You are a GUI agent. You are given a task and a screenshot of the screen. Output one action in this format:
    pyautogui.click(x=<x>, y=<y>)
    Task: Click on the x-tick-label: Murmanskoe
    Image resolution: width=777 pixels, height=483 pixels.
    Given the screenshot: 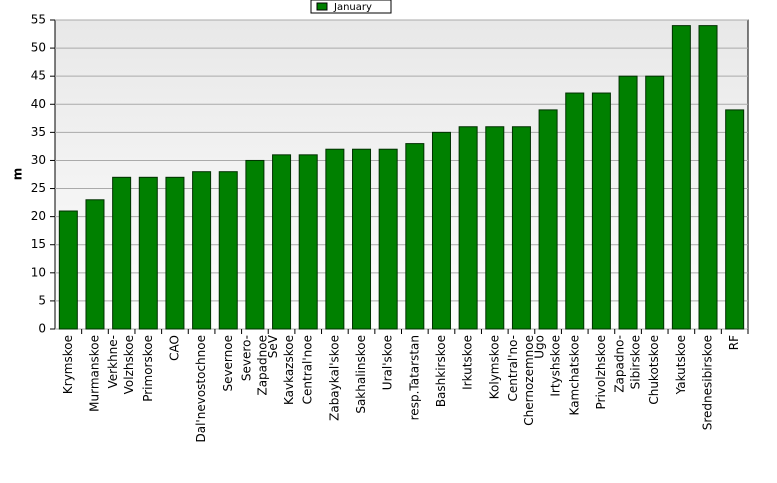 What is the action you would take?
    pyautogui.click(x=94, y=373)
    